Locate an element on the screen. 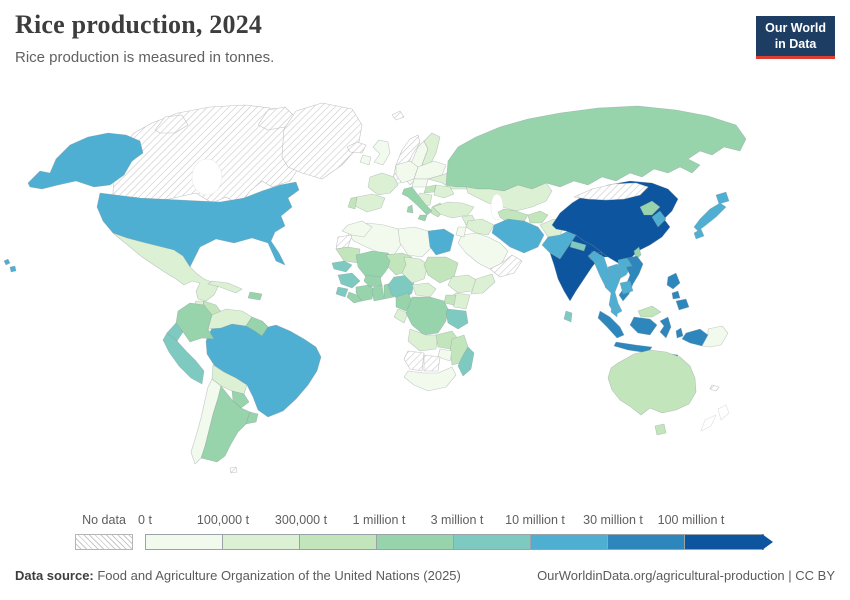  country-central-african-republic is located at coordinates (424, 290).